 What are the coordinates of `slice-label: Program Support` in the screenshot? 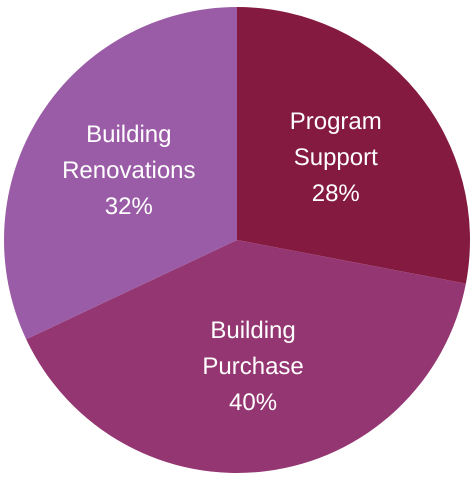 It's located at (336, 139).